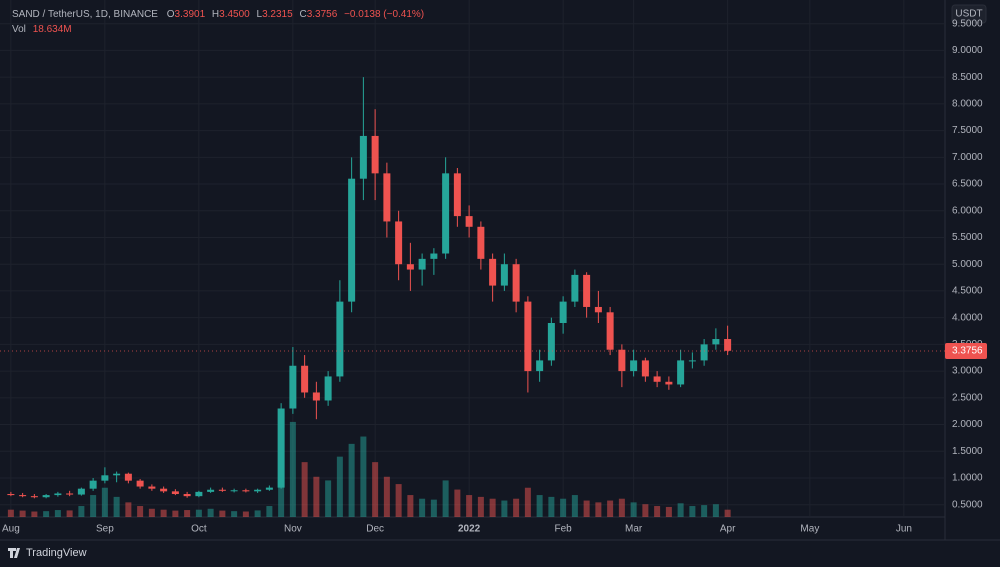  Describe the element at coordinates (260, 14) in the screenshot. I see `ohlc-label: L` at that location.